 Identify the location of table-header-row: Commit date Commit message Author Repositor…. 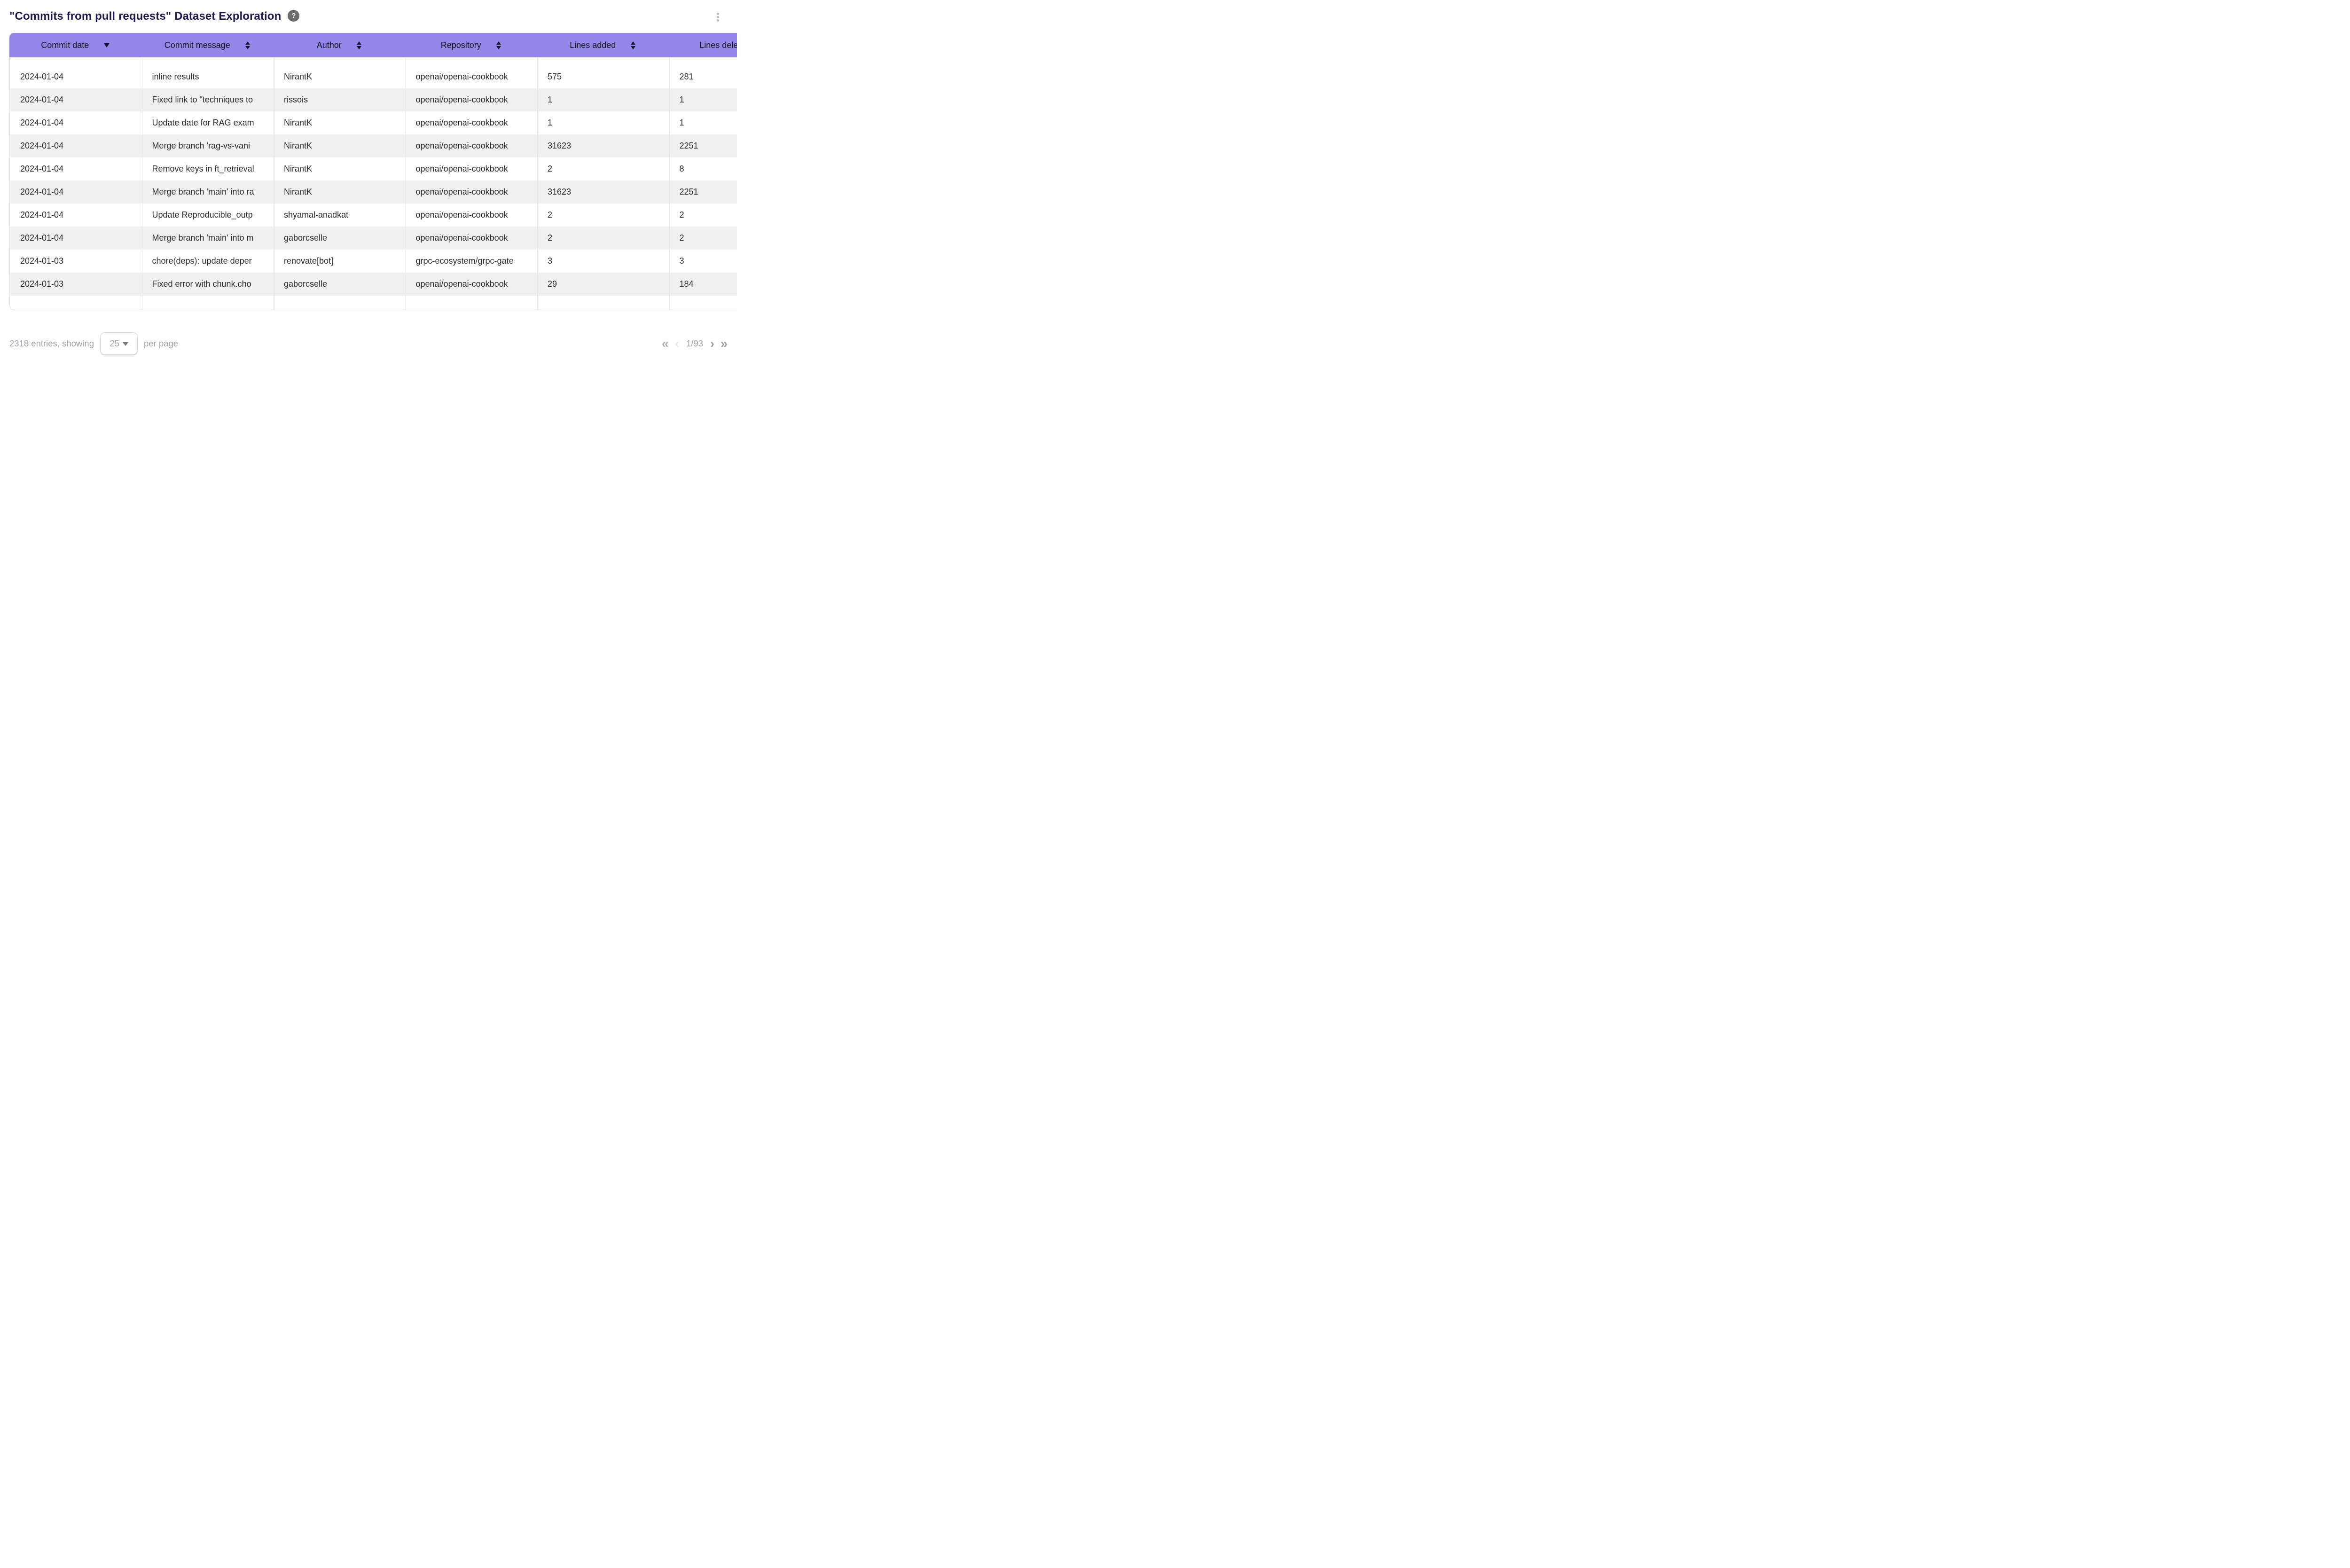
(373, 45).